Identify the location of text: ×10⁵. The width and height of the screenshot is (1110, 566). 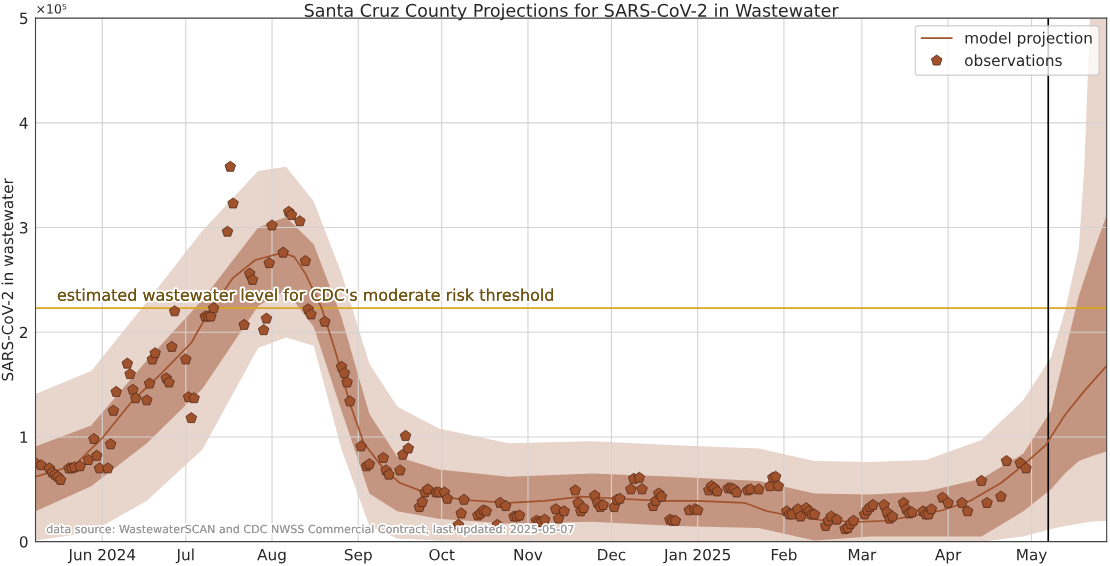
(52, 9).